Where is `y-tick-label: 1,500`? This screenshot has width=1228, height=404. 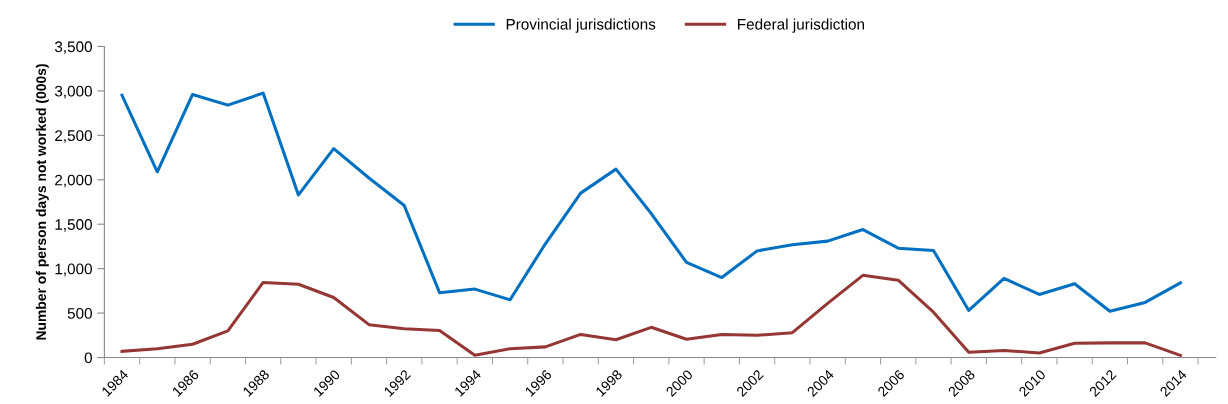
y-tick-label: 1,500 is located at coordinates (73, 225).